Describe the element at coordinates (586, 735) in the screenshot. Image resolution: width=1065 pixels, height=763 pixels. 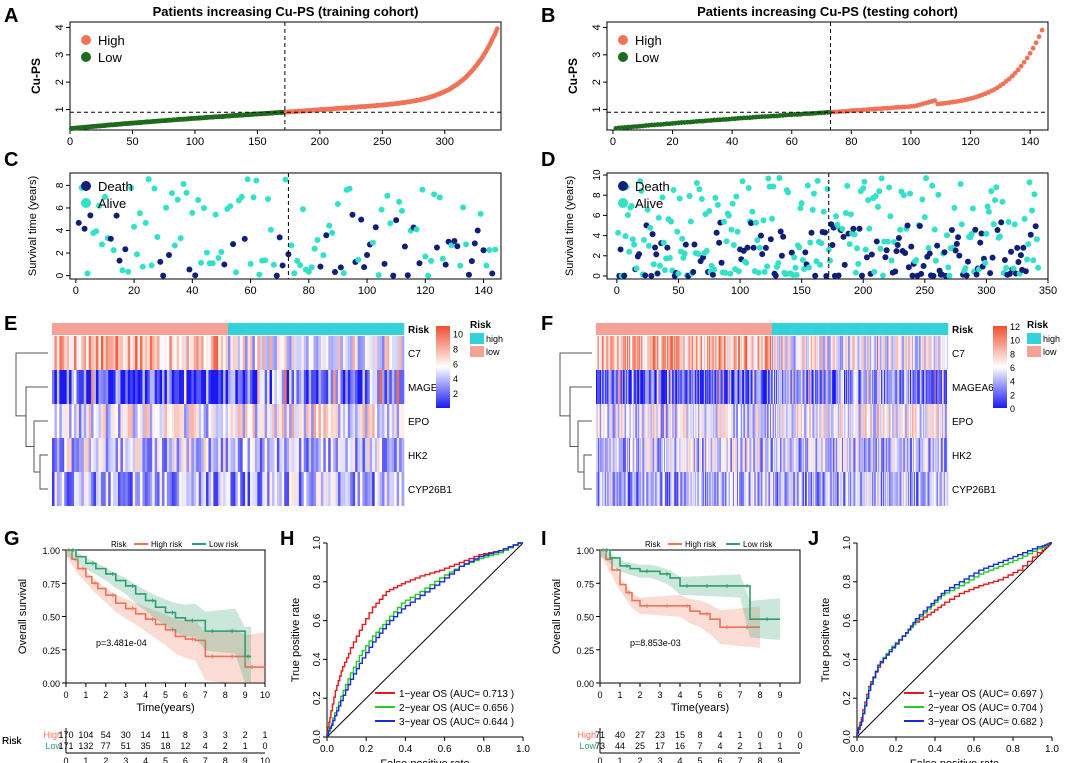
I see `risk-table-row-name: High` at that location.